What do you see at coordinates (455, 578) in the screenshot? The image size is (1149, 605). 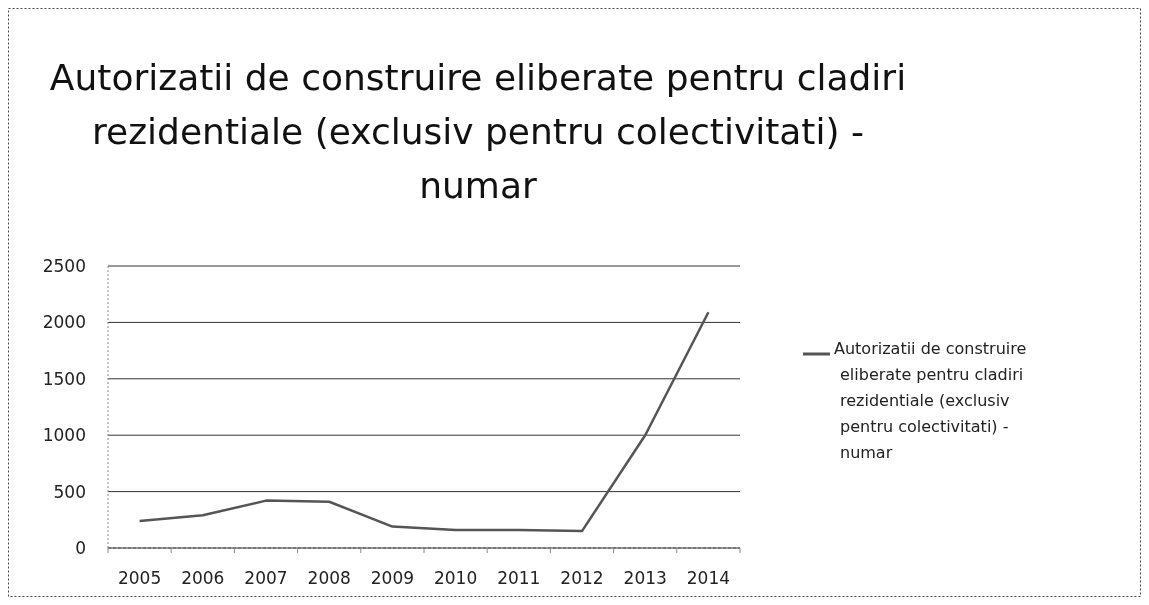 I see `x-tick-label: 2010` at bounding box center [455, 578].